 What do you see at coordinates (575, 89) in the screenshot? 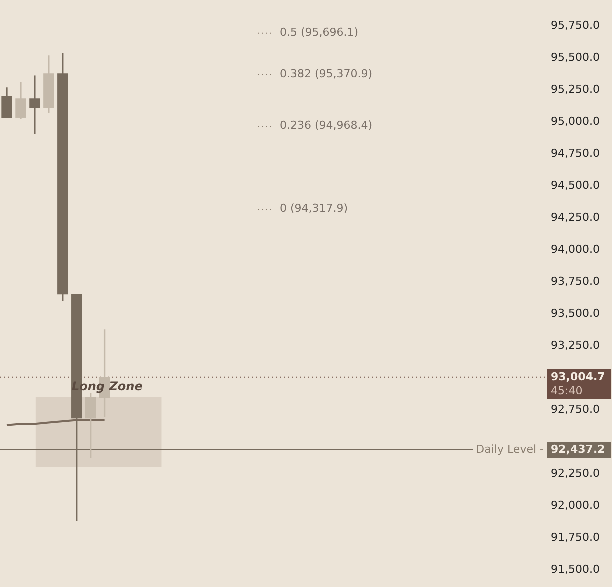
I see `y-tick-label: 95,250.0` at bounding box center [575, 89].